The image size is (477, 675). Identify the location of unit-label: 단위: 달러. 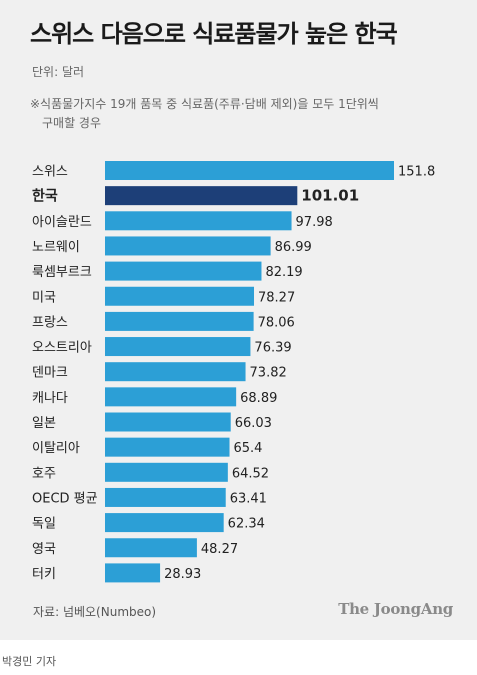
(58, 72).